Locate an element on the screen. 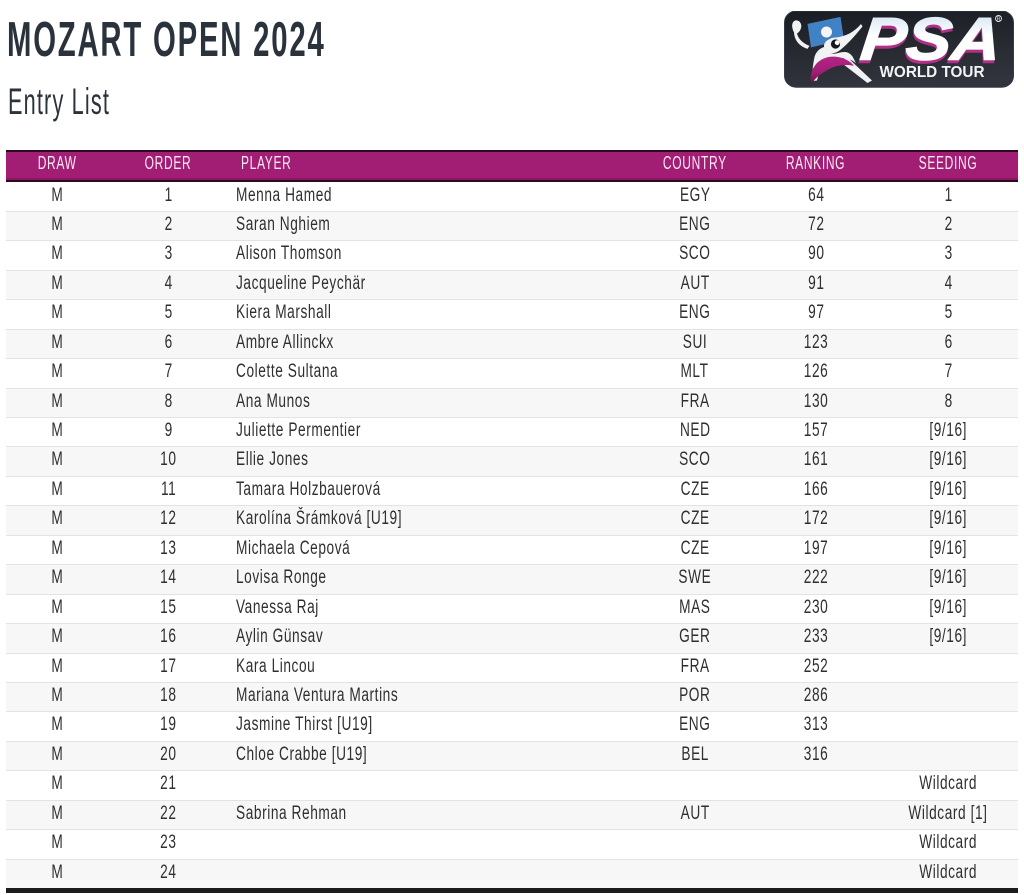  svg-text: R is located at coordinates (998, 19).